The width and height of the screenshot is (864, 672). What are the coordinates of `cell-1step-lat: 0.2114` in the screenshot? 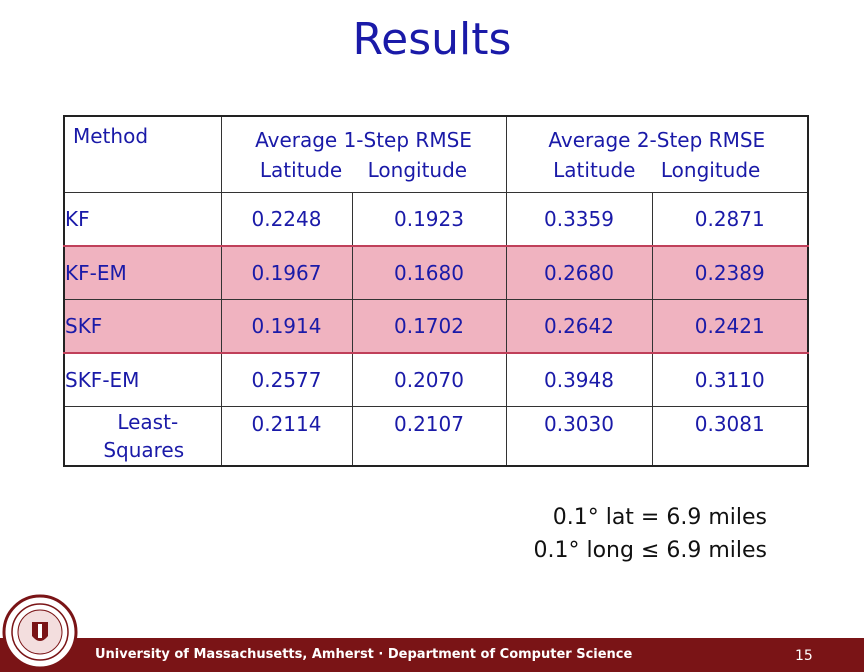 It's located at (286, 436).